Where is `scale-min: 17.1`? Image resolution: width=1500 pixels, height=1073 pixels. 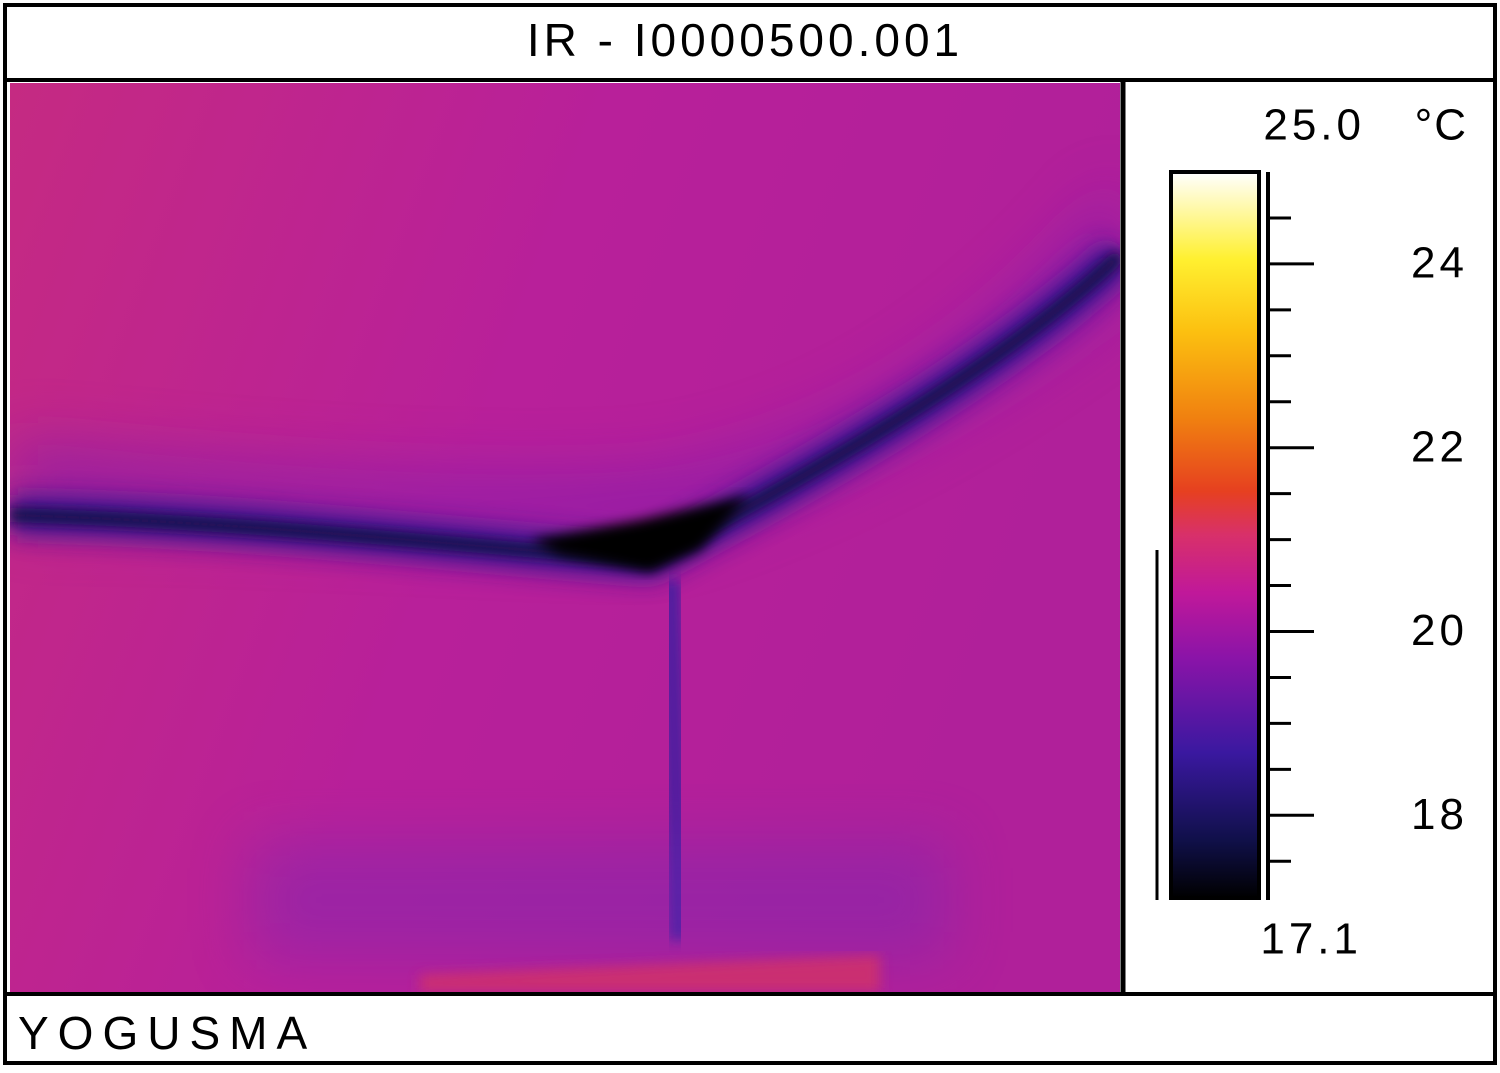
scale-min: 17.1 is located at coordinates (1311, 939).